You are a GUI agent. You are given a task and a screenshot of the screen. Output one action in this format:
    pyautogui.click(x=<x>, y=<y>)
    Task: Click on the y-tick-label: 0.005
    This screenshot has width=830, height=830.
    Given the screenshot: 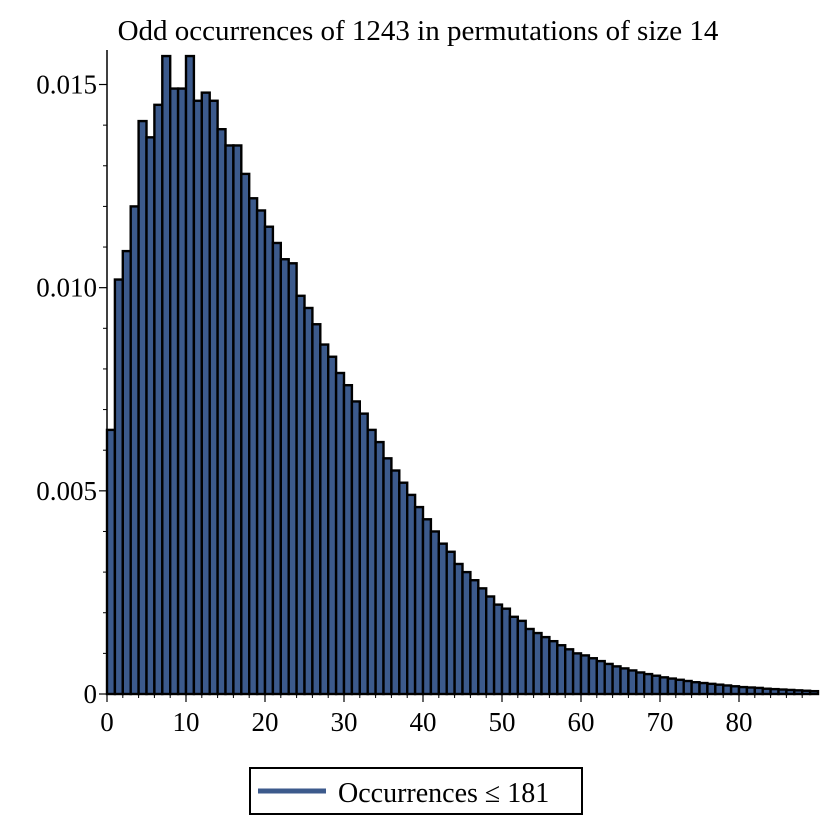 What is the action you would take?
    pyautogui.click(x=66, y=491)
    